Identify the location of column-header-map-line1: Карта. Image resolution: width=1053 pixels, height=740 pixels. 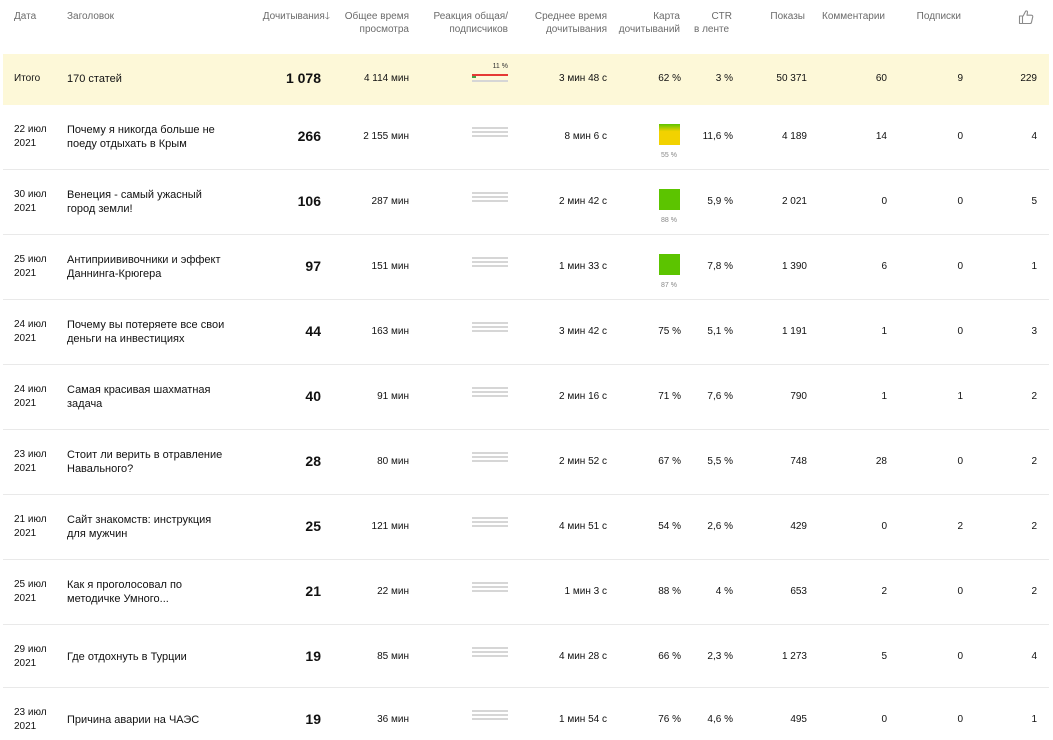
(666, 16).